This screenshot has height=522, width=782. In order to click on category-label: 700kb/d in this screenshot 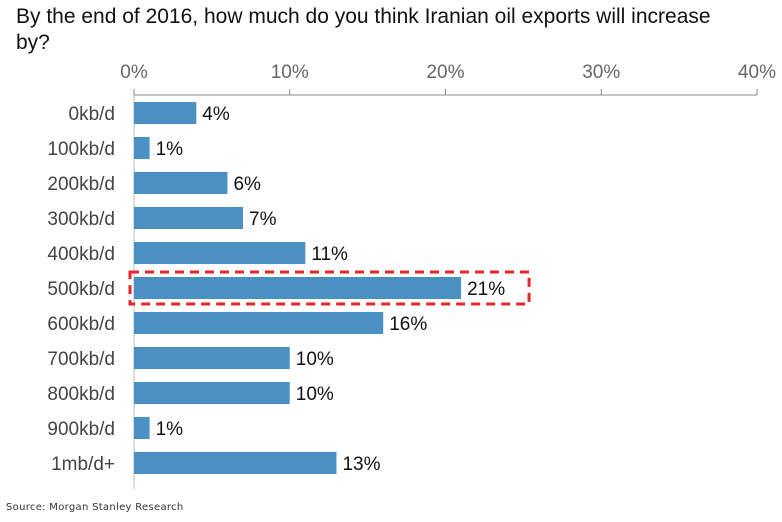, I will do `click(81, 359)`.